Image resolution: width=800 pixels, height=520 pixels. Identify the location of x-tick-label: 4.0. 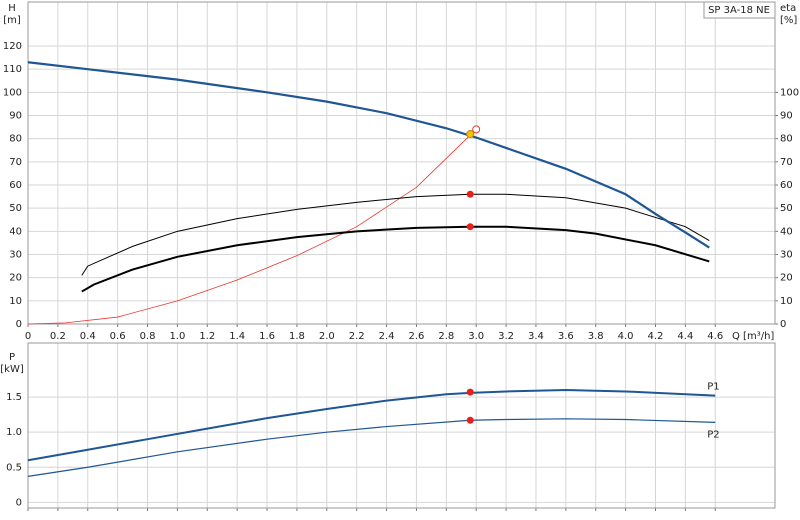
(626, 336).